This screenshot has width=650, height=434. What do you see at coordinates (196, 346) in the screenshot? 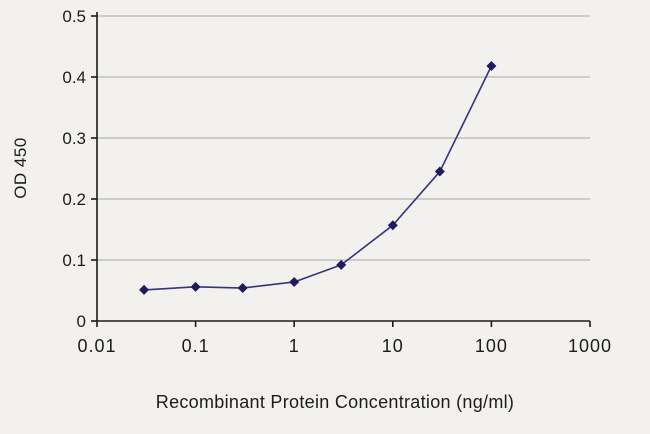
I see `x-tick-label: 0.1` at bounding box center [196, 346].